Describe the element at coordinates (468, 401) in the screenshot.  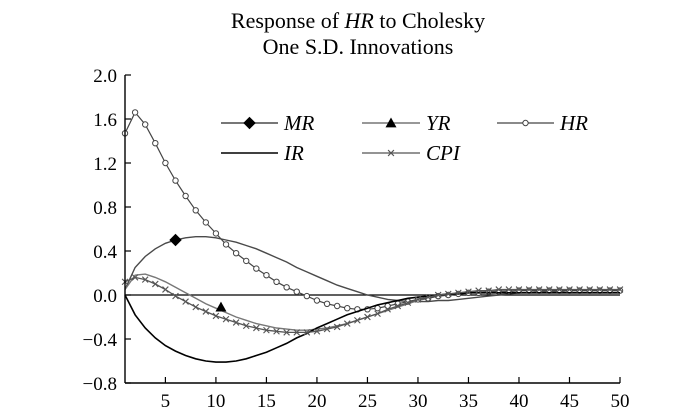
I see `x-tick-label: 35` at that location.